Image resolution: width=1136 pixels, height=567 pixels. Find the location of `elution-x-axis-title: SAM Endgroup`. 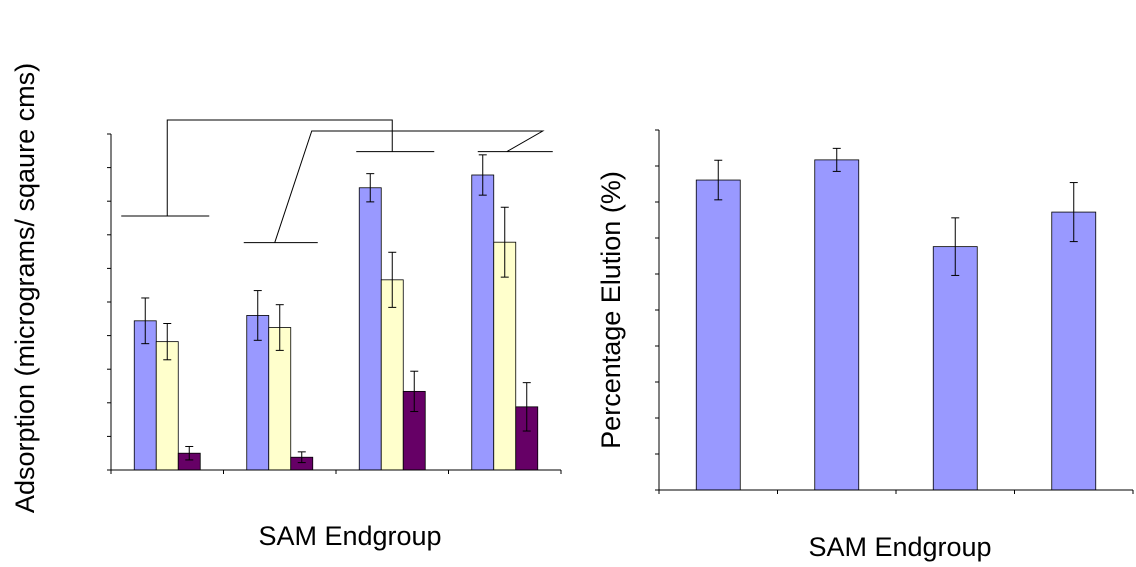

elution-x-axis-title: SAM Endgroup is located at coordinates (899, 547).